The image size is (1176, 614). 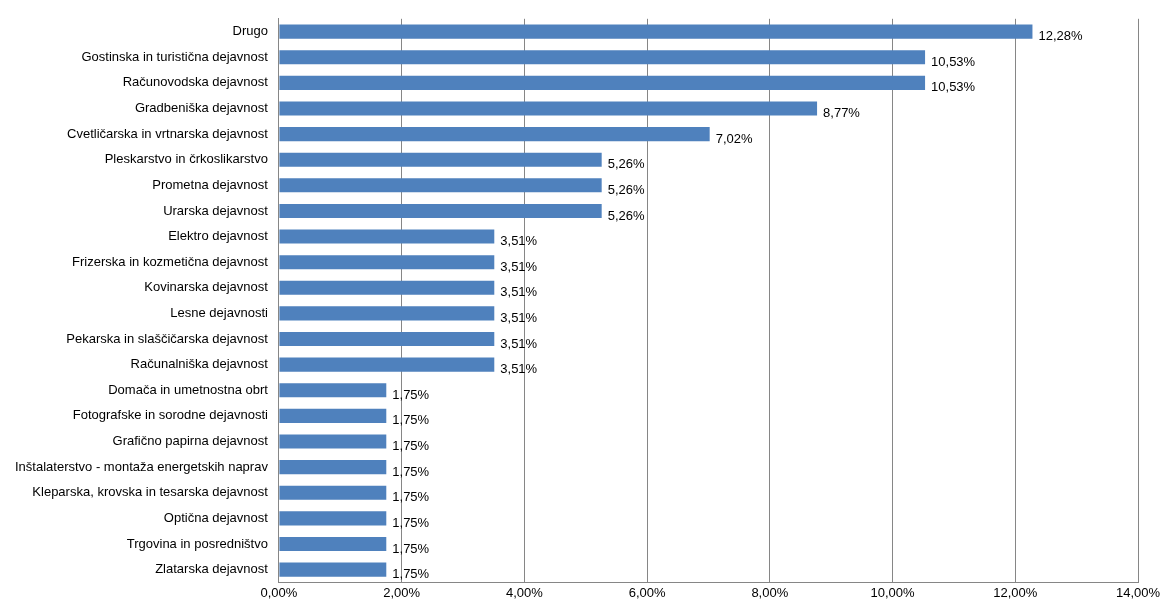 I want to click on data-label: 12,28%, so click(x=1060, y=36).